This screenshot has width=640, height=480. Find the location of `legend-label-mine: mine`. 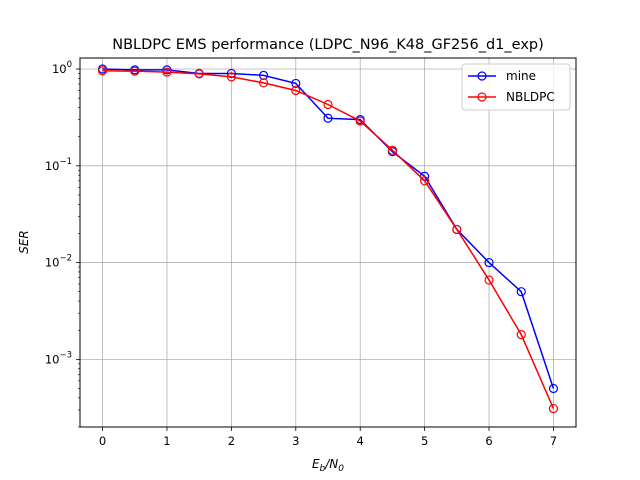

legend-label-mine: mine is located at coordinates (521, 76).